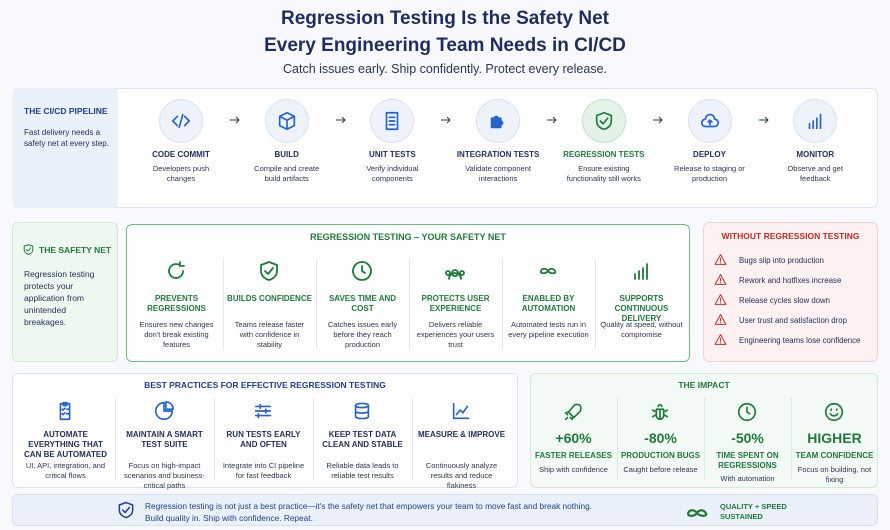  What do you see at coordinates (660, 469) in the screenshot?
I see `impact-desc: Caught before release` at bounding box center [660, 469].